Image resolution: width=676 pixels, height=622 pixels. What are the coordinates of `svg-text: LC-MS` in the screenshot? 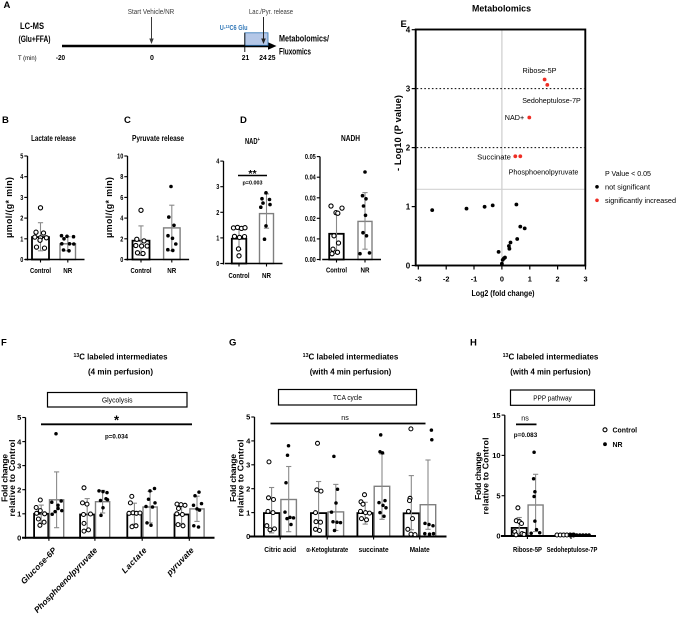 It's located at (32, 26).